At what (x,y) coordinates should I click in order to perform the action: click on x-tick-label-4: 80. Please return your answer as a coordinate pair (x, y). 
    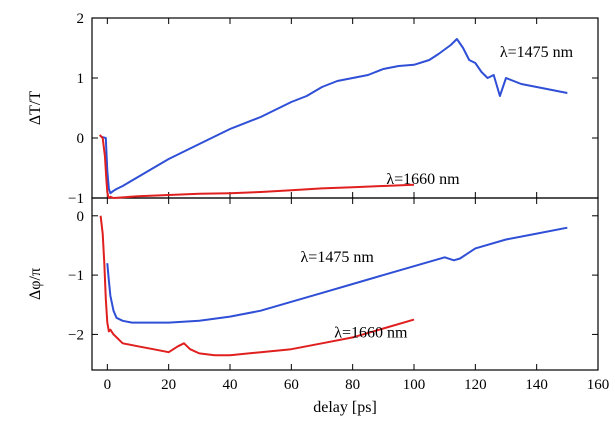
    Looking at the image, I should click on (352, 385).